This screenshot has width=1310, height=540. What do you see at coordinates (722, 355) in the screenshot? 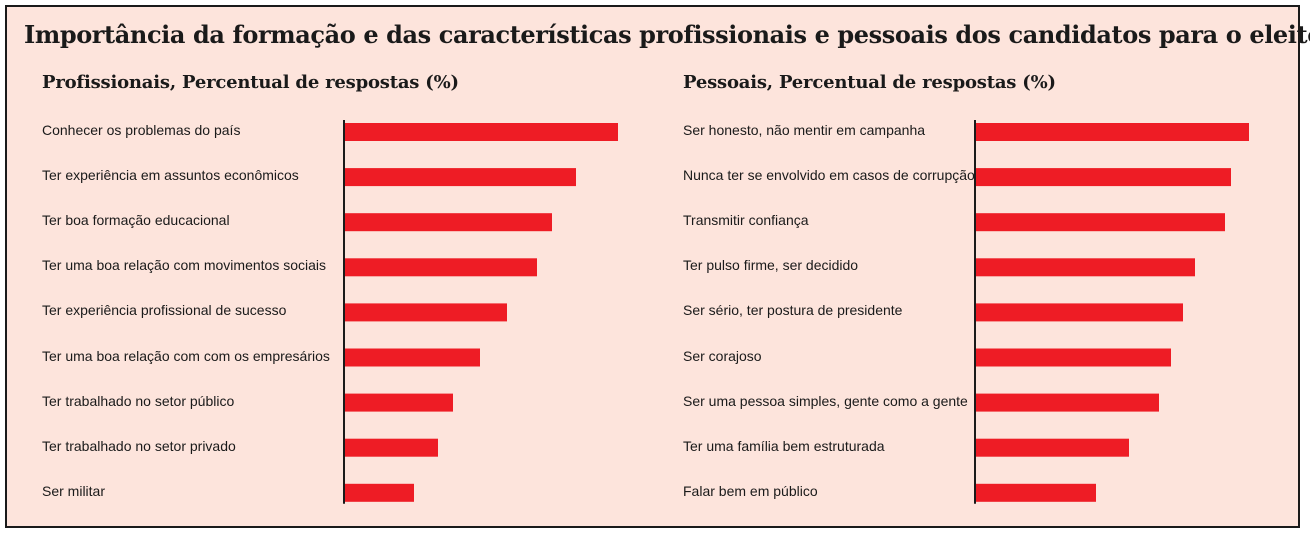
I see `right-category-label-6: Ser corajoso` at bounding box center [722, 355].